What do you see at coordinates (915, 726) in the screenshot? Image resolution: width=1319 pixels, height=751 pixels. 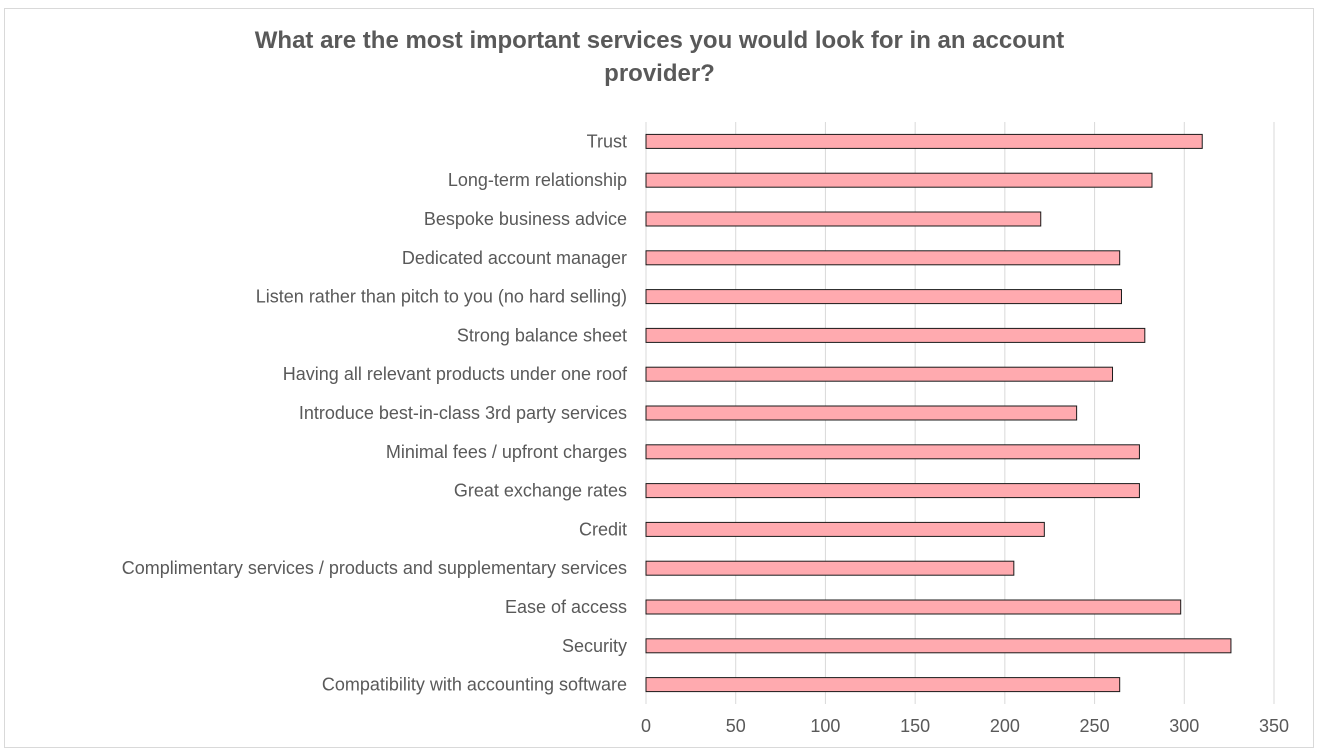 I see `x-tick-label: 150` at bounding box center [915, 726].